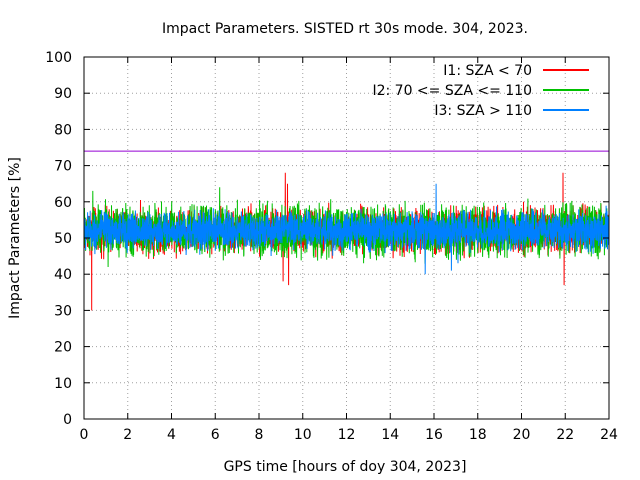 Image resolution: width=640 pixels, height=480 pixels. Describe the element at coordinates (452, 91) in the screenshot. I see `legend-label-i2: I2: 70 <= SZA <= 110` at that location.